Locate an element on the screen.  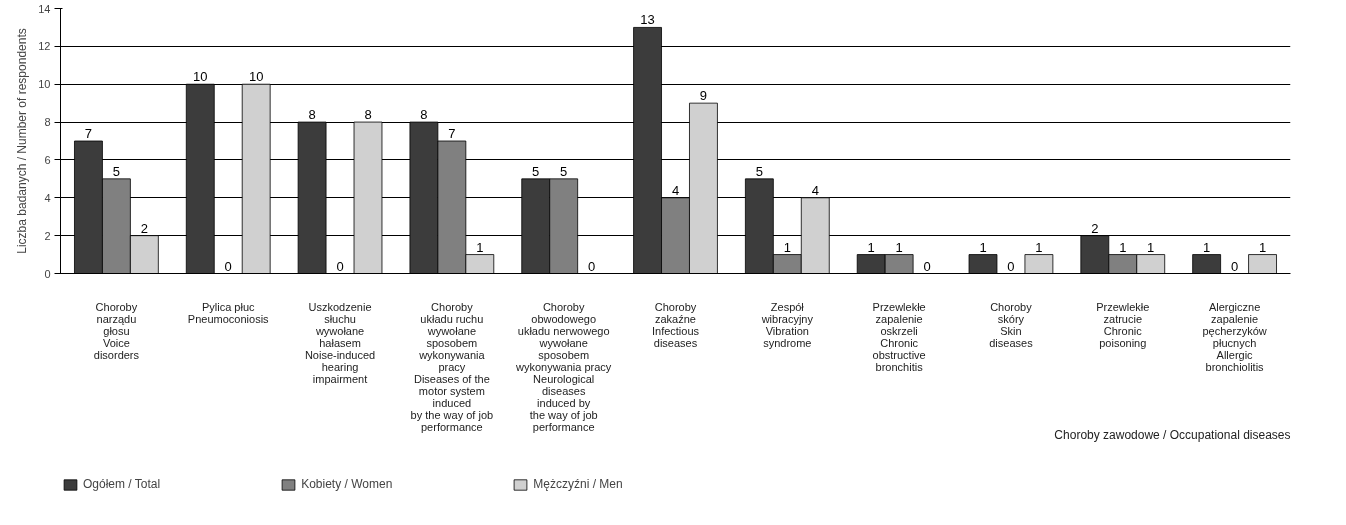
x-tick-label: Pylica płuc Pneumoconiosis is located at coordinates (228, 312).